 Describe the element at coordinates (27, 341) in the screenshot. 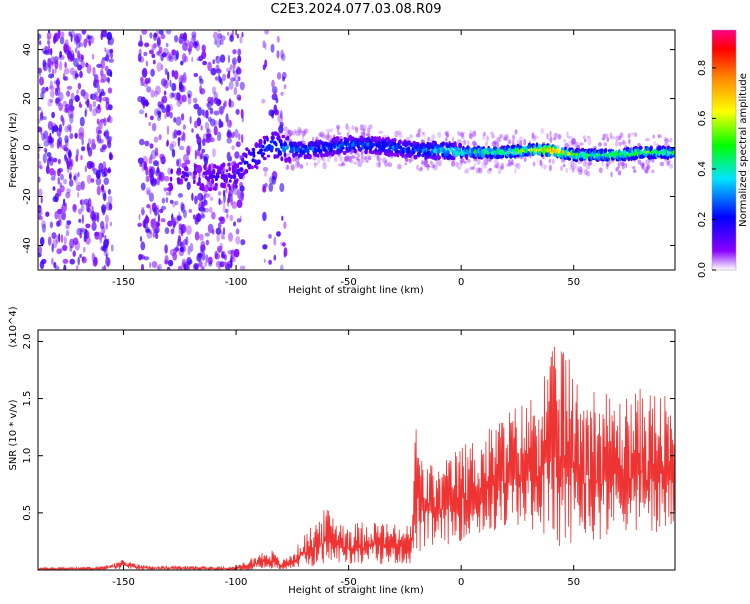

I see `y-tick-label: 2.0` at that location.